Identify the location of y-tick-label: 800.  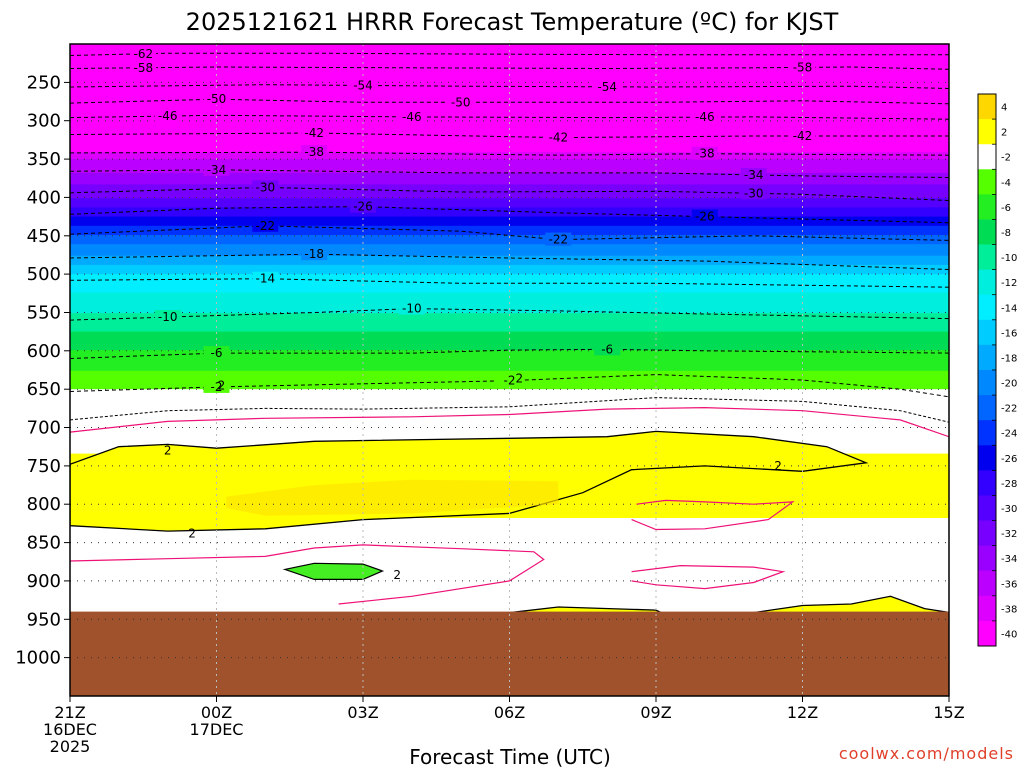
(44, 504).